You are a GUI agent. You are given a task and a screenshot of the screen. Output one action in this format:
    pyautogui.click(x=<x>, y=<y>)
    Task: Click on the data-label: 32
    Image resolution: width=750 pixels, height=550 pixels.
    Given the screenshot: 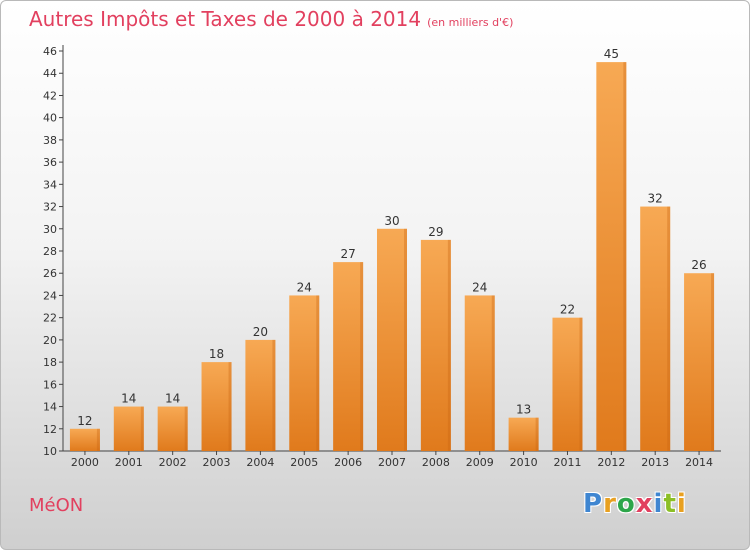 What is the action you would take?
    pyautogui.click(x=655, y=199)
    